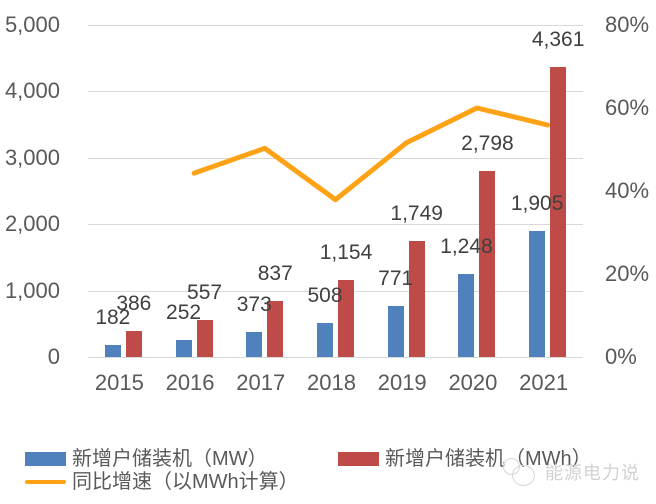 This screenshot has height=504, width=656. I want to click on data-label-mwh-2015: 386, so click(134, 304).